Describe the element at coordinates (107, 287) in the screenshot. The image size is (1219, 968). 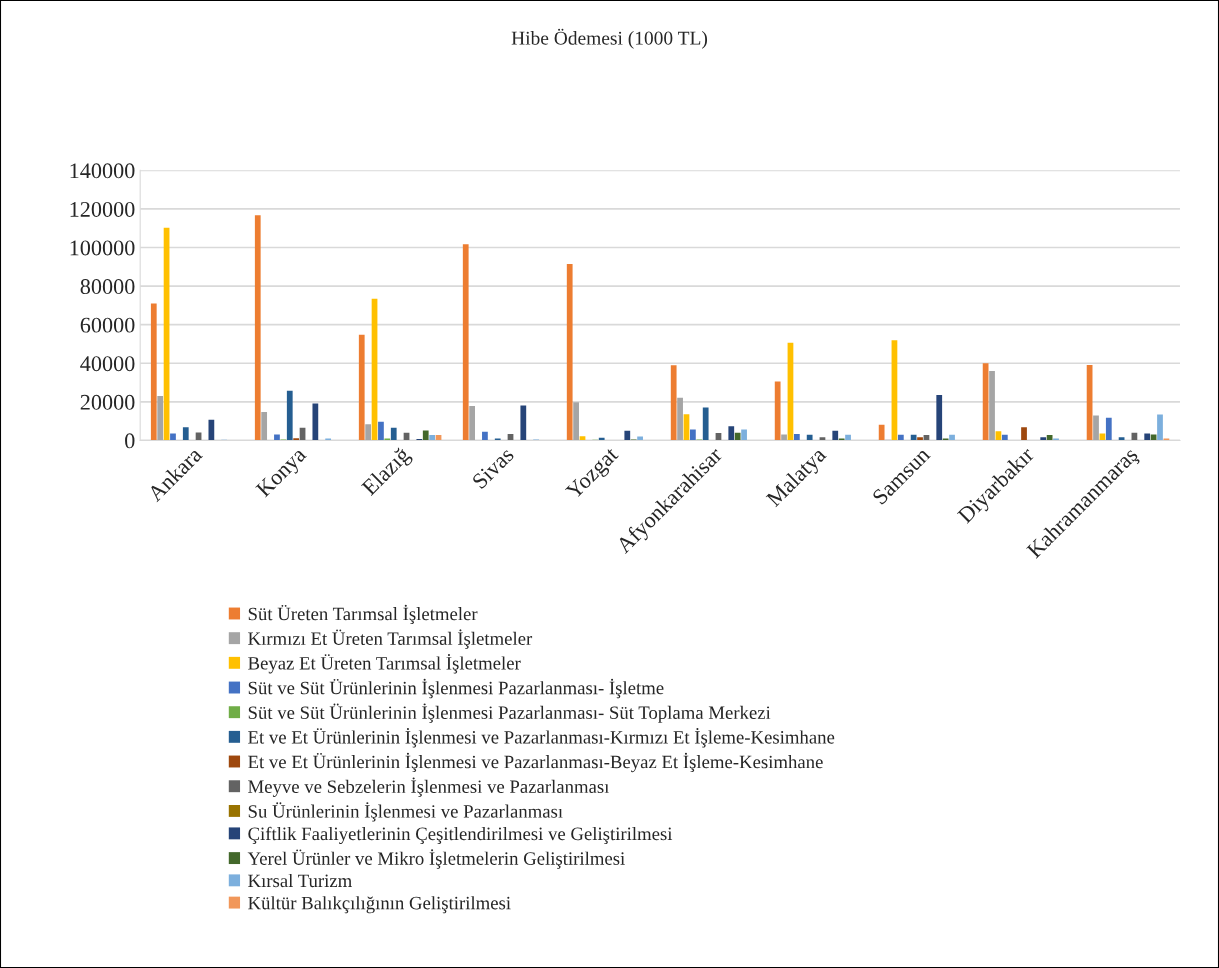
I see `y-tick-label: 80000` at that location.